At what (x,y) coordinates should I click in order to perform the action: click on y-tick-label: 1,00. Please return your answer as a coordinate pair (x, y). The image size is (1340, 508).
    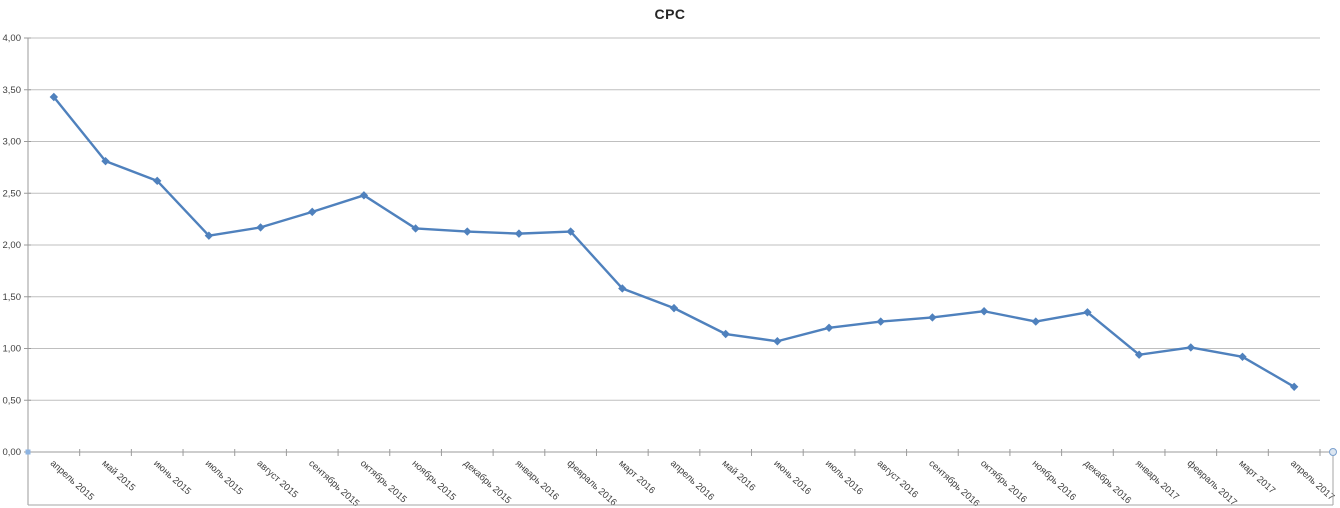
    Looking at the image, I should click on (12, 349).